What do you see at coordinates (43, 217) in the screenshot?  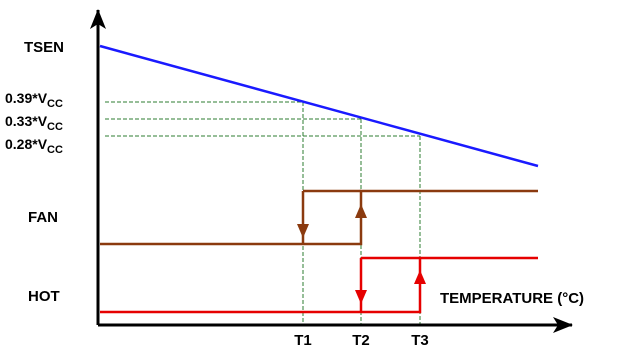 I see `fan-label: FAN` at bounding box center [43, 217].